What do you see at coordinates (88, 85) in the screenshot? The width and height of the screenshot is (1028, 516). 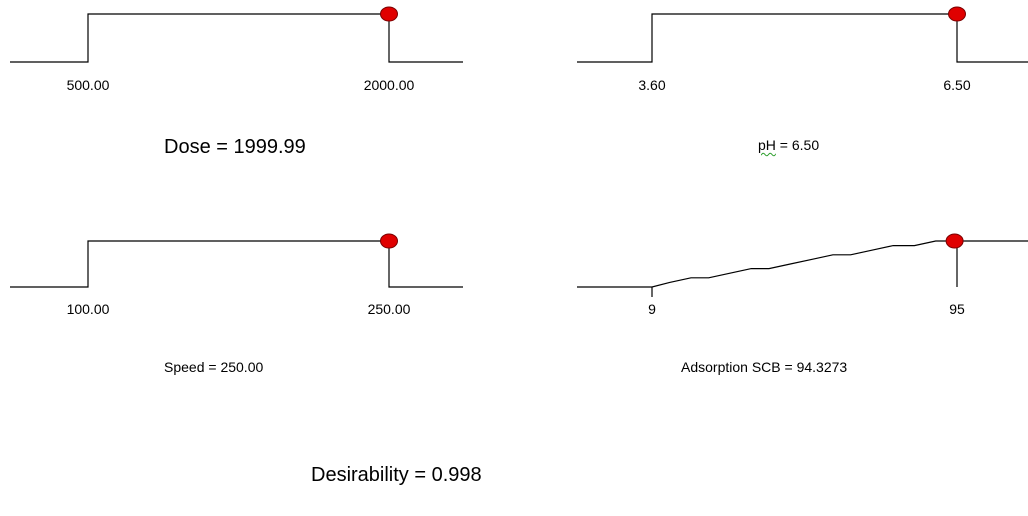 I see `dose-low-tick-label: 500.00` at bounding box center [88, 85].